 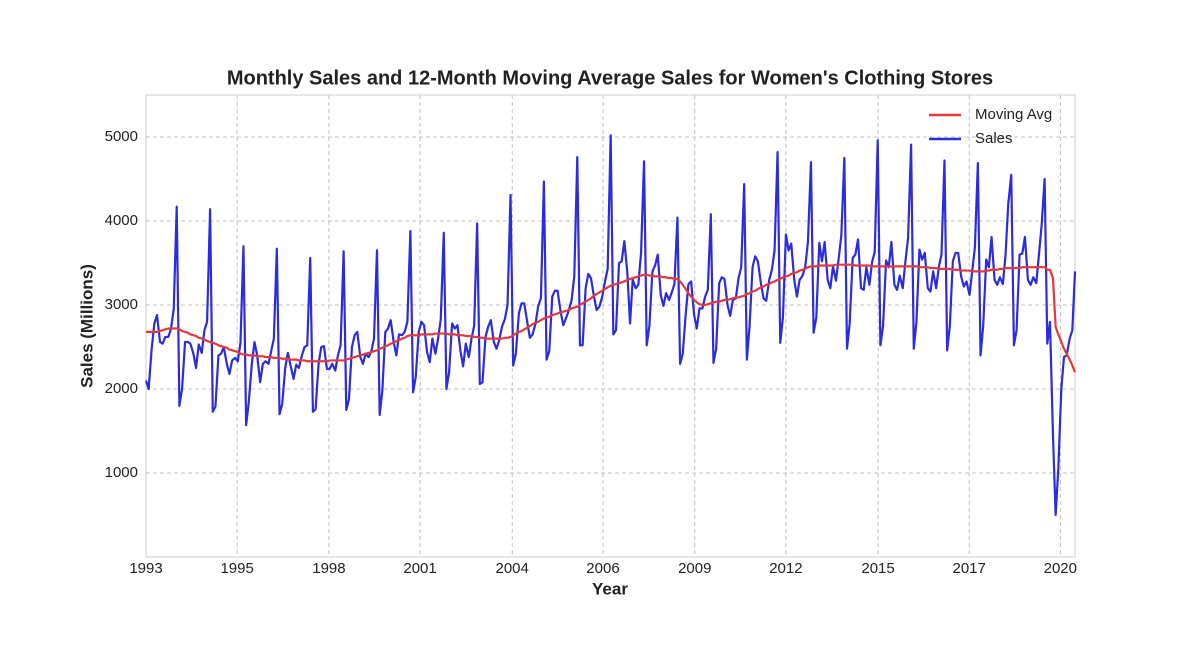 What do you see at coordinates (1013, 114) in the screenshot?
I see `legend-label: Moving Avg` at bounding box center [1013, 114].